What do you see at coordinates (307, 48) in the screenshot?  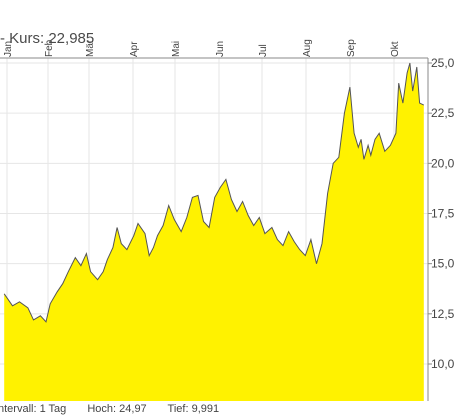 I see `x-tick-label: Aug` at bounding box center [307, 48].